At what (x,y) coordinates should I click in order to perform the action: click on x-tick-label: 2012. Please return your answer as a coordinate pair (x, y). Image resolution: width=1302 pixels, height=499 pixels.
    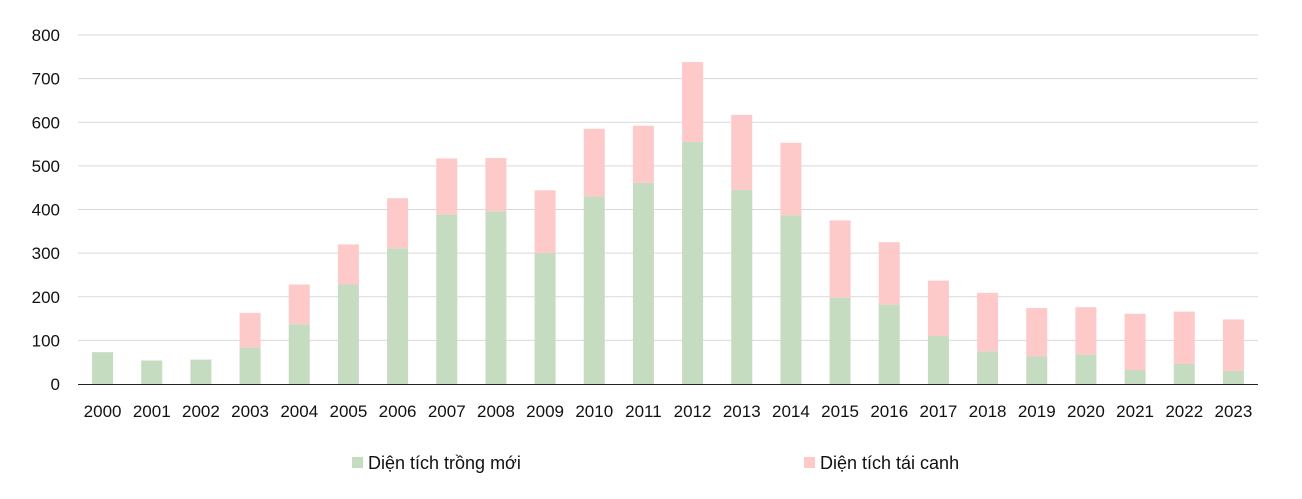
    Looking at the image, I should click on (693, 411).